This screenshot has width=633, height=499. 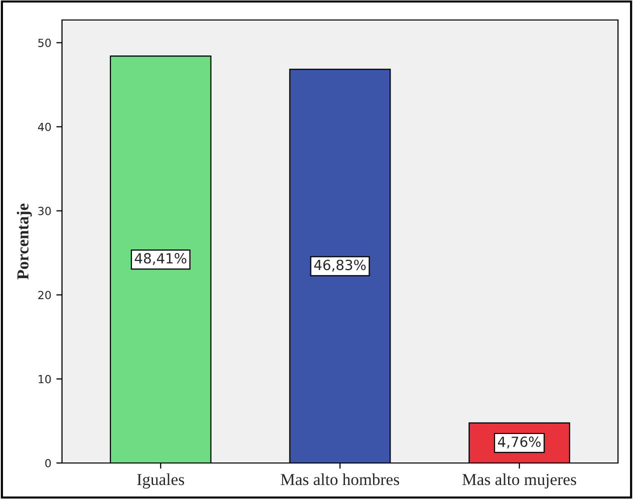 I want to click on data-label: 46,83%, so click(x=340, y=266).